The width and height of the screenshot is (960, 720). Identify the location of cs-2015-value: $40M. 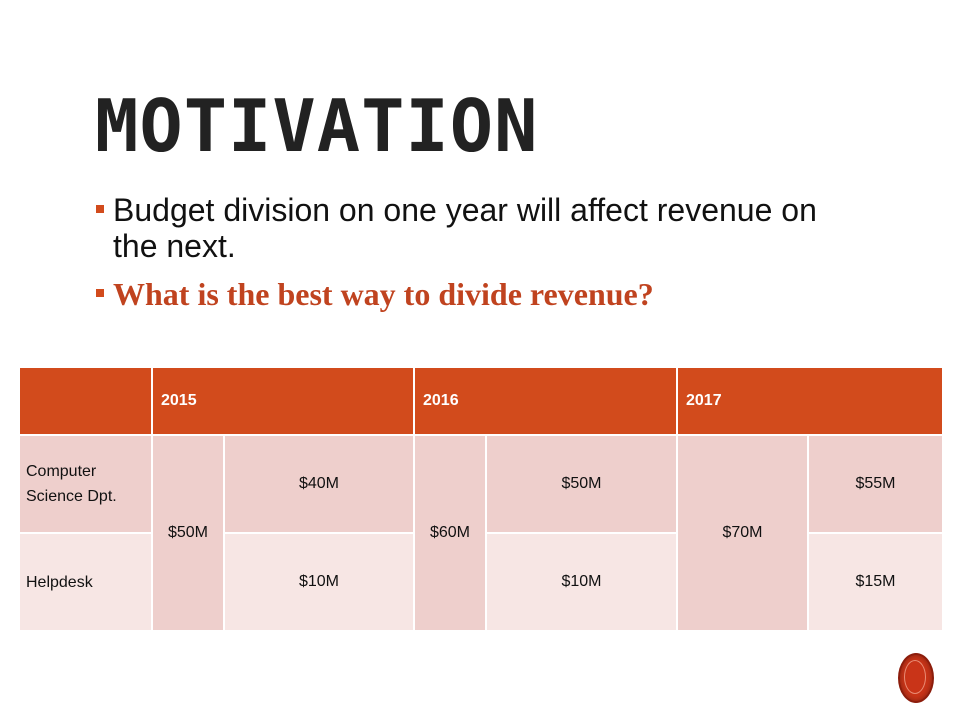
(319, 484).